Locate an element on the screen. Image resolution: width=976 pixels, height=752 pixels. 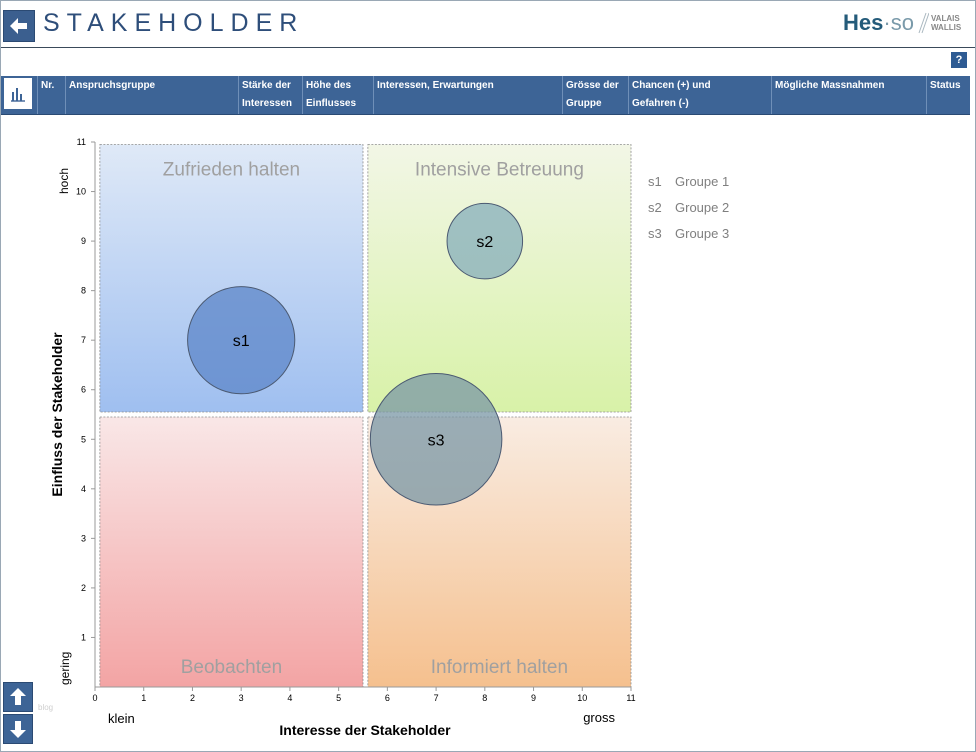
scroll-down-button is located at coordinates (18, 729).